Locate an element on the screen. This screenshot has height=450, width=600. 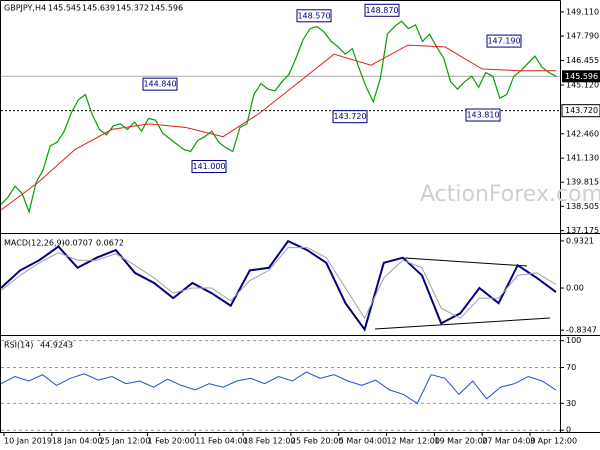
annotation: 143.720 is located at coordinates (349, 116).